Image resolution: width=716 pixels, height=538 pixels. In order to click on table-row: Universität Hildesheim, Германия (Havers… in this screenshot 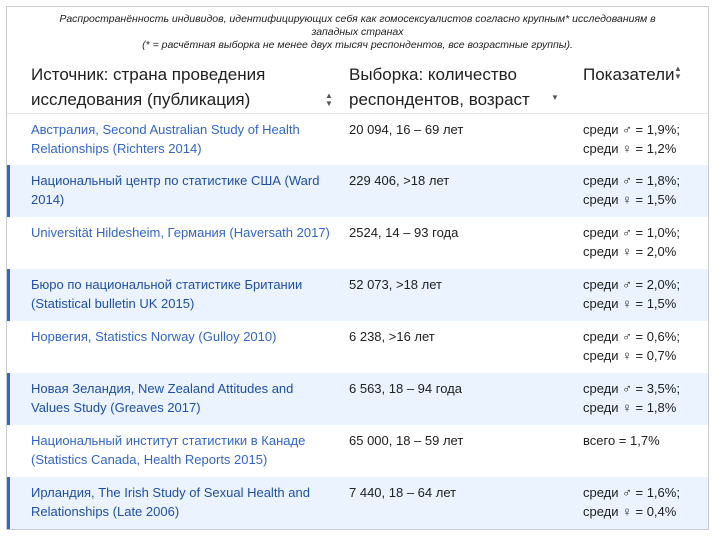, I will do `click(357, 243)`.